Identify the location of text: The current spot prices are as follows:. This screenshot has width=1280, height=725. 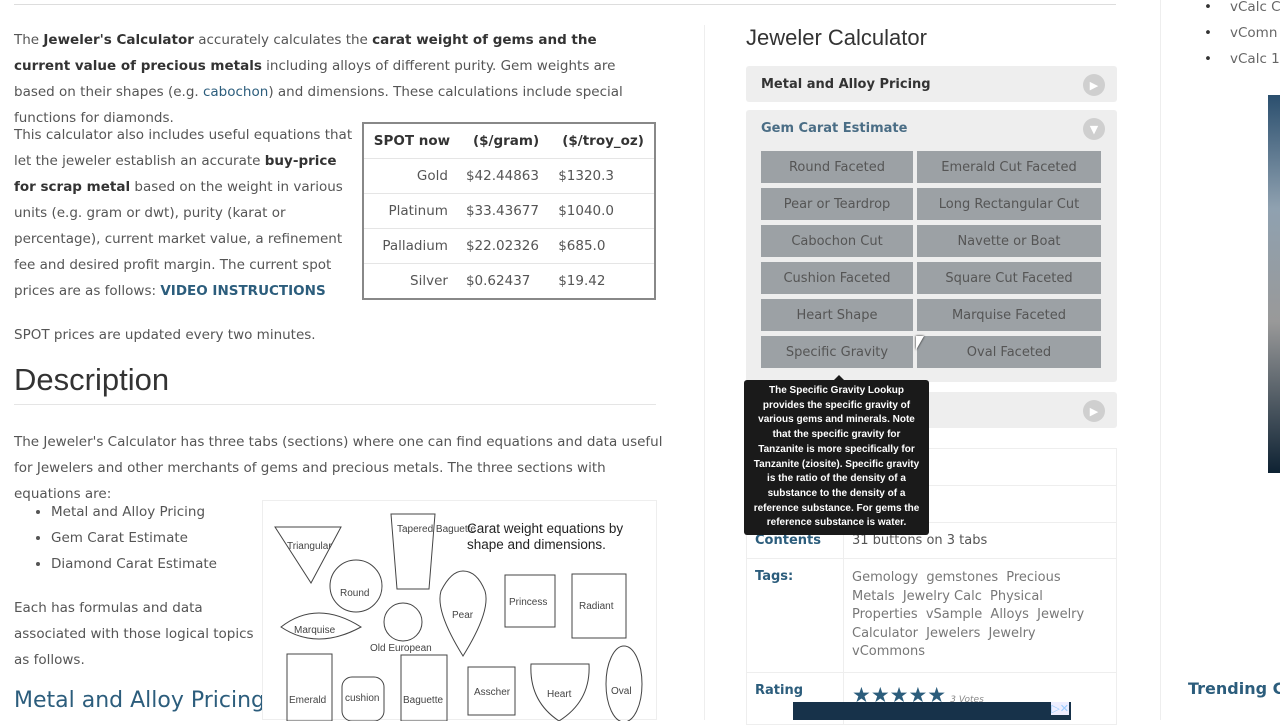
(173, 278).